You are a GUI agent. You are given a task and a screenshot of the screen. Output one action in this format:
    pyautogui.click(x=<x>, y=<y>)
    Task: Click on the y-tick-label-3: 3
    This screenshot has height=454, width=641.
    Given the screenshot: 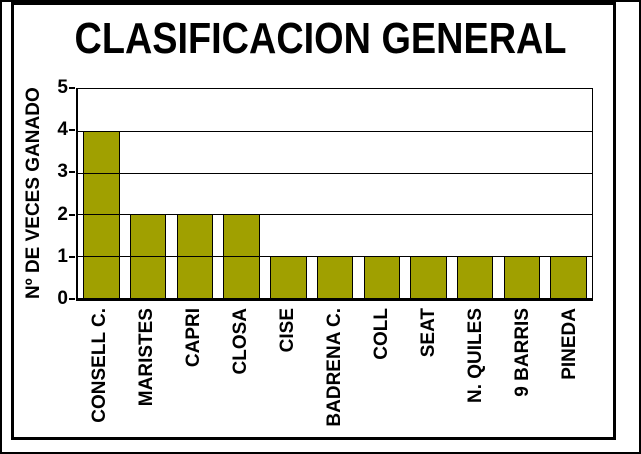 What is the action you would take?
    pyautogui.click(x=62, y=172)
    